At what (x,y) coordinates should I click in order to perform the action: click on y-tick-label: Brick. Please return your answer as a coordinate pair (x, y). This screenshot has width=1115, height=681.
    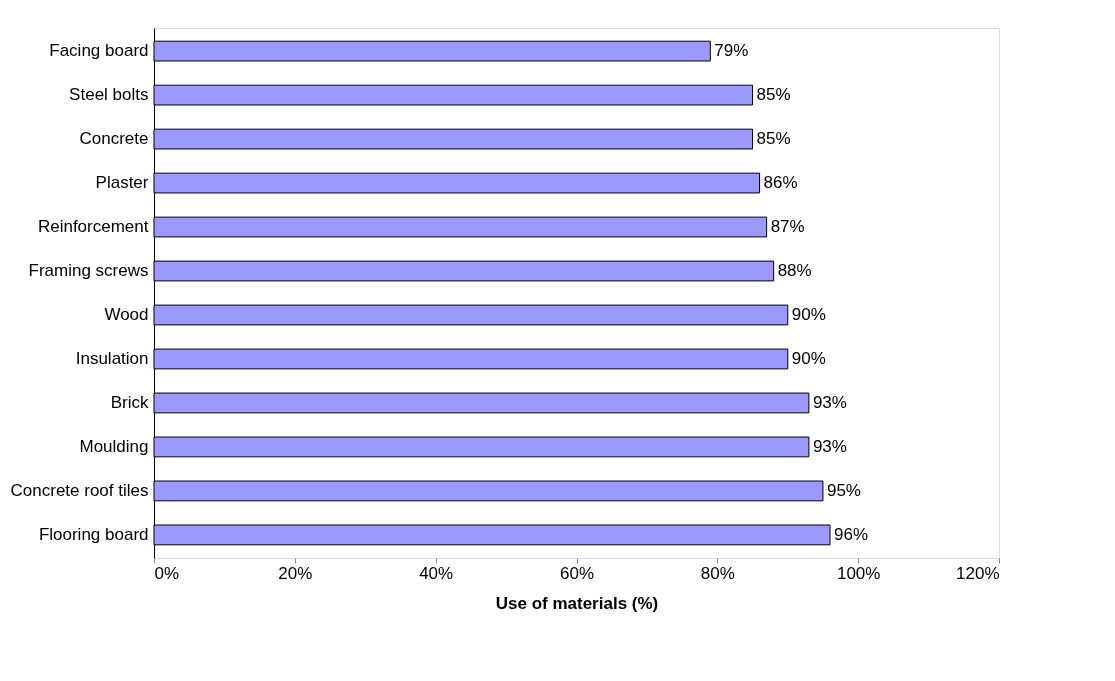
    Looking at the image, I should click on (129, 402).